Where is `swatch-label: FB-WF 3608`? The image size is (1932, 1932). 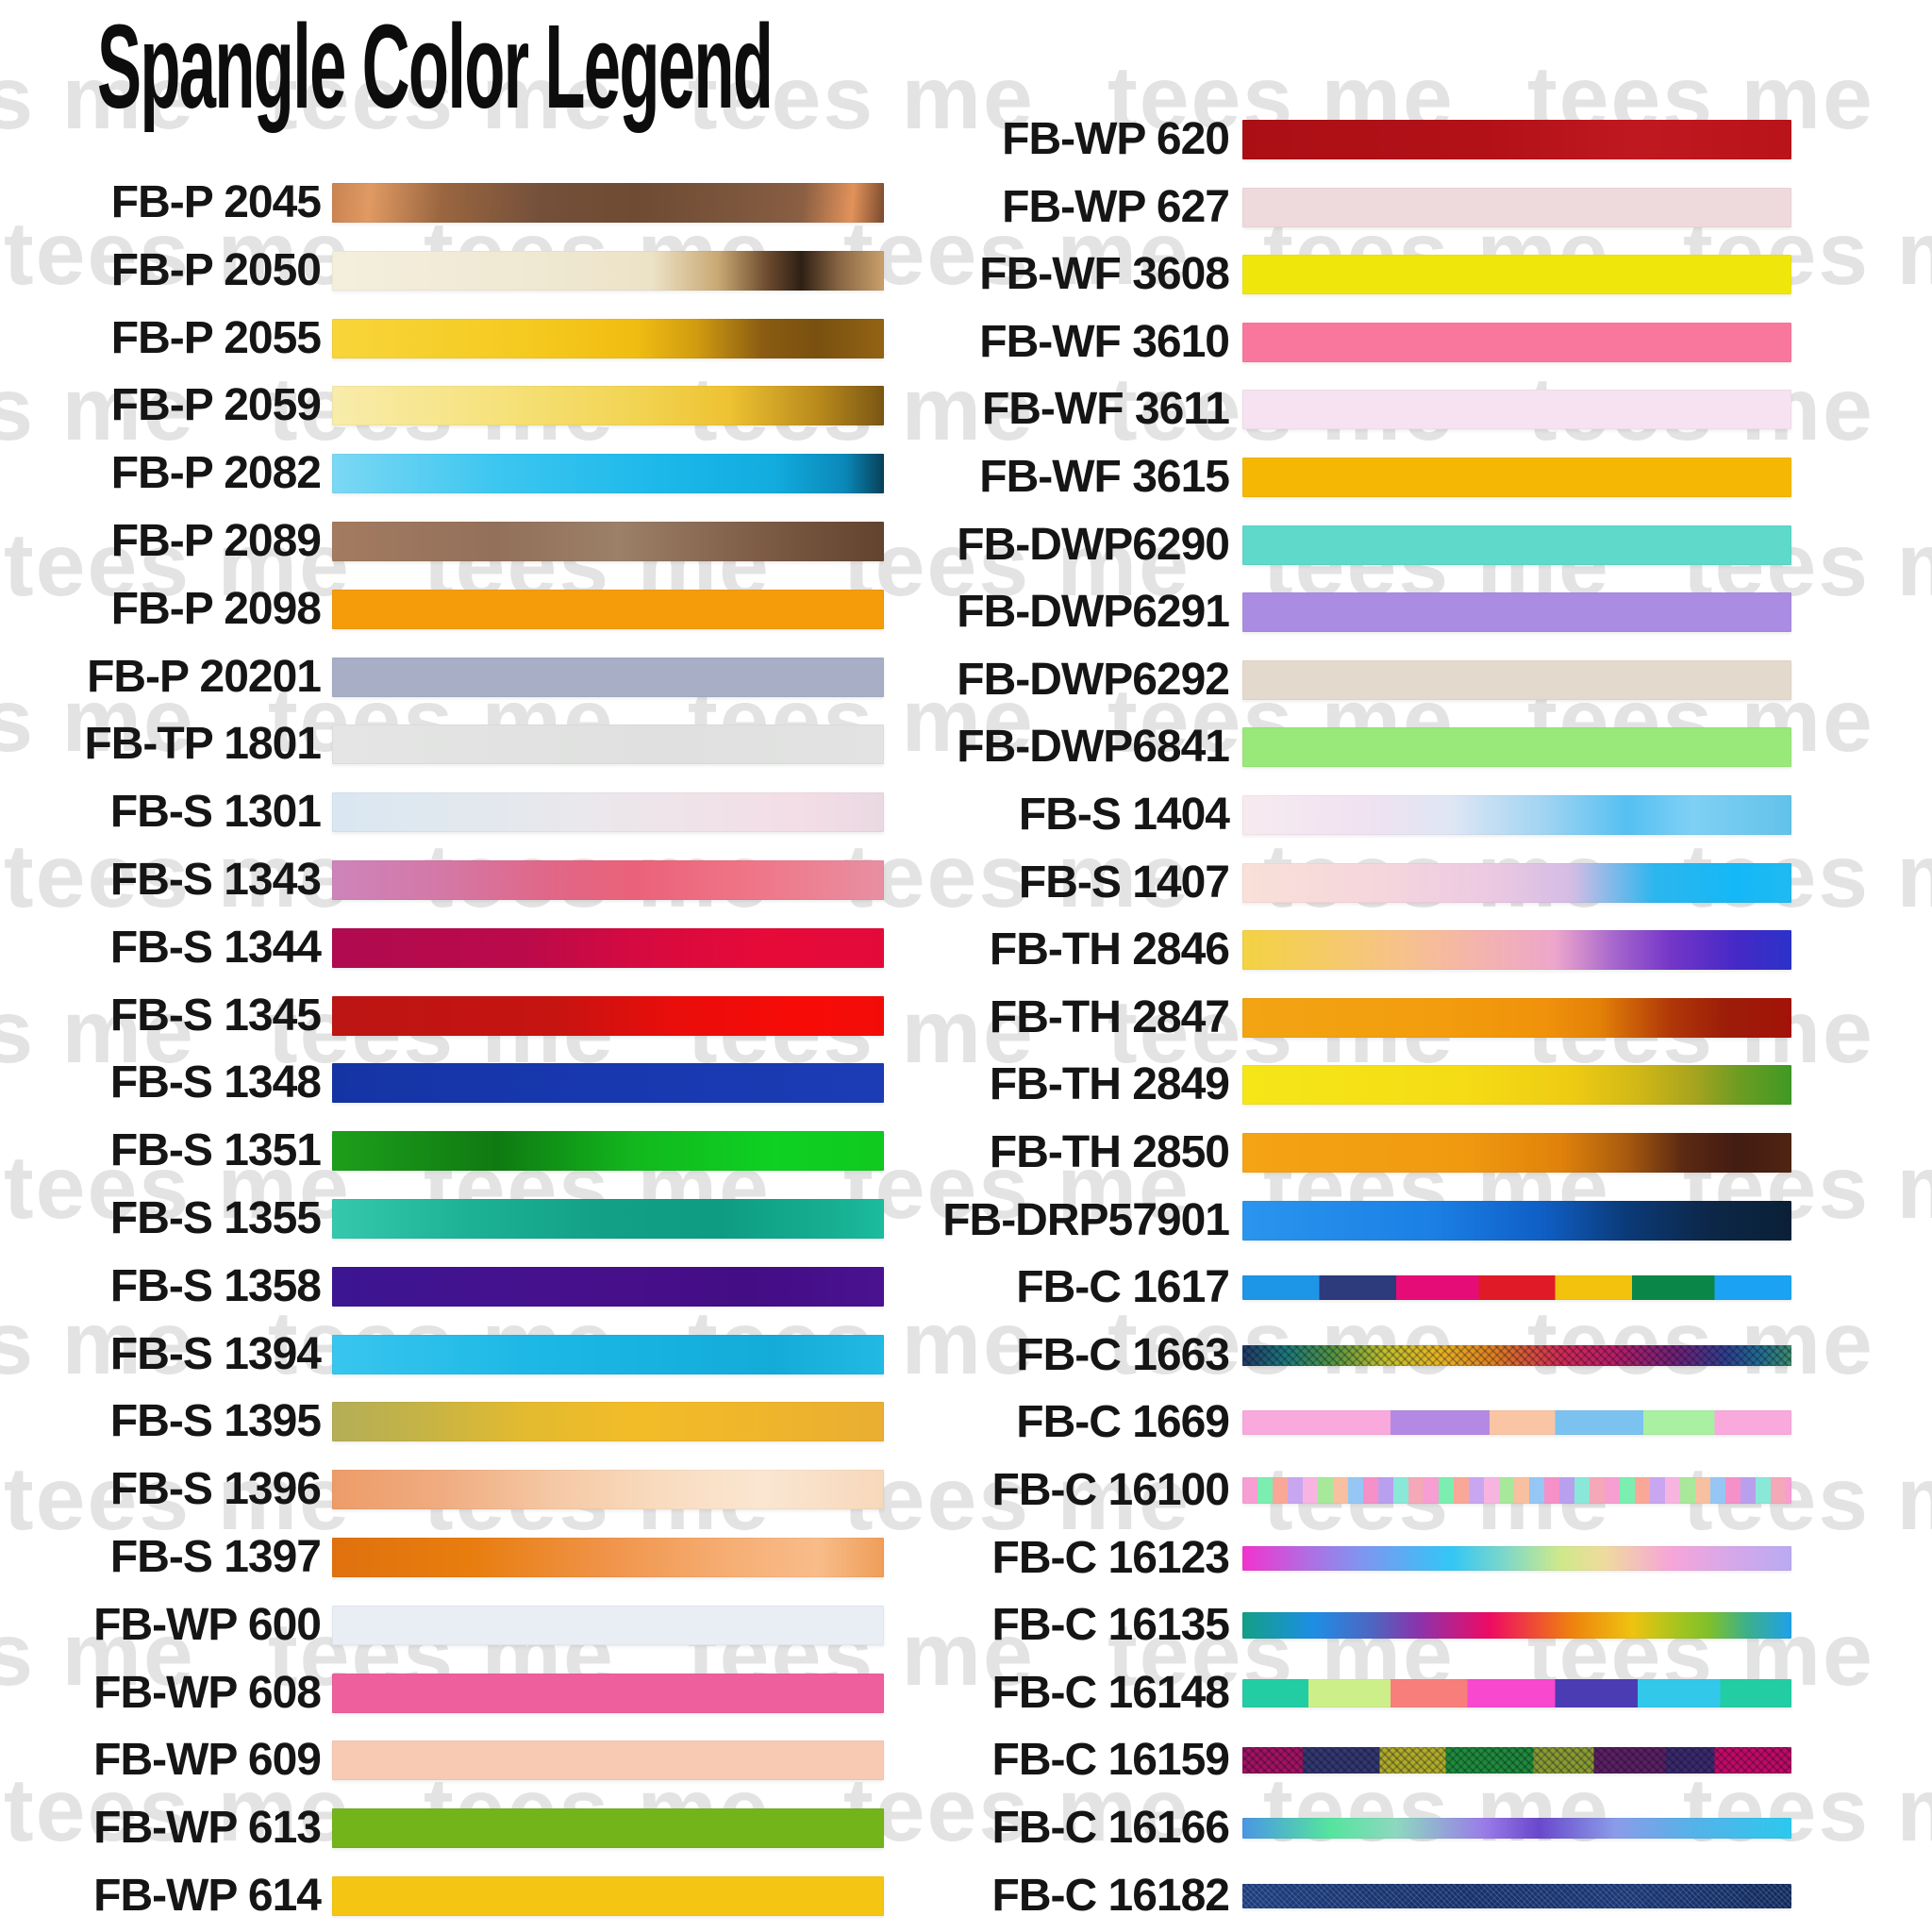 swatch-label: FB-WF 3608 is located at coordinates (1104, 274).